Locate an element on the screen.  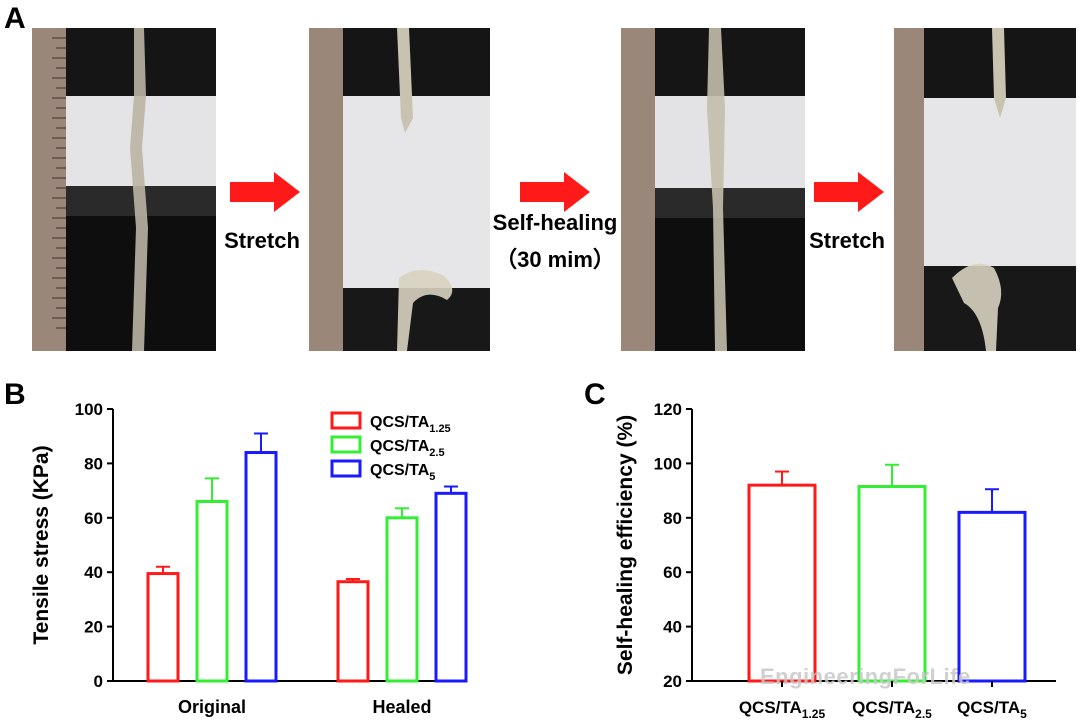
legend-label: QCS/TA1.25 is located at coordinates (410, 424).